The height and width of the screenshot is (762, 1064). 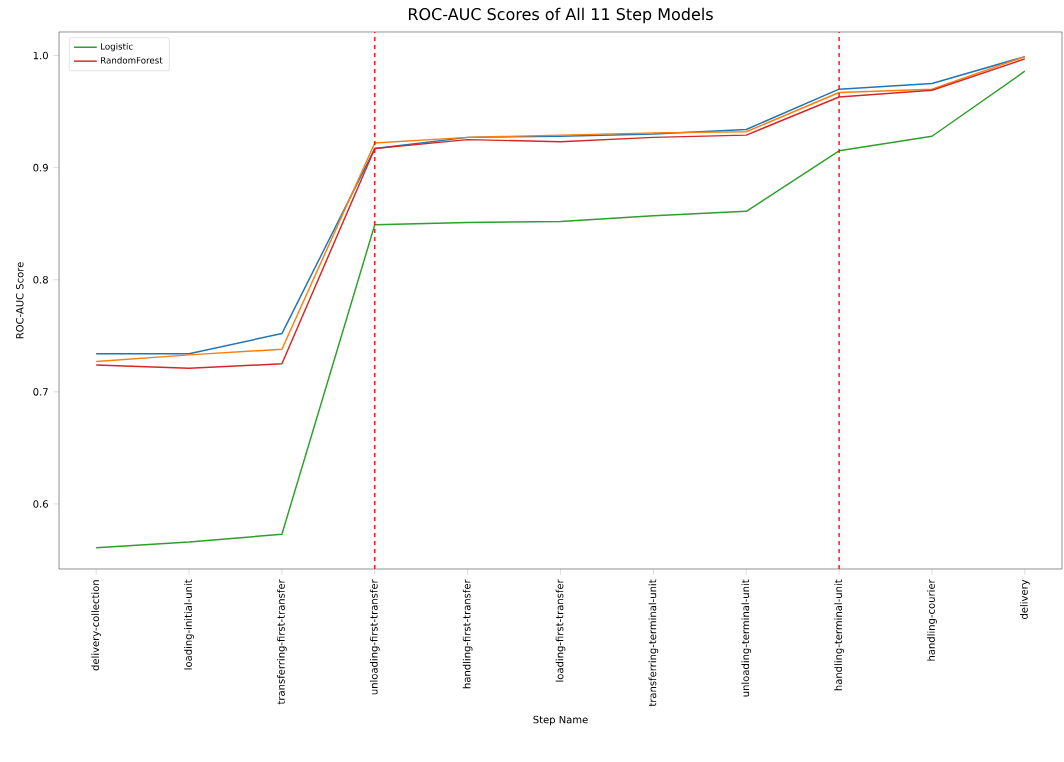 I want to click on y-tick-label: 0.7, so click(x=40, y=392).